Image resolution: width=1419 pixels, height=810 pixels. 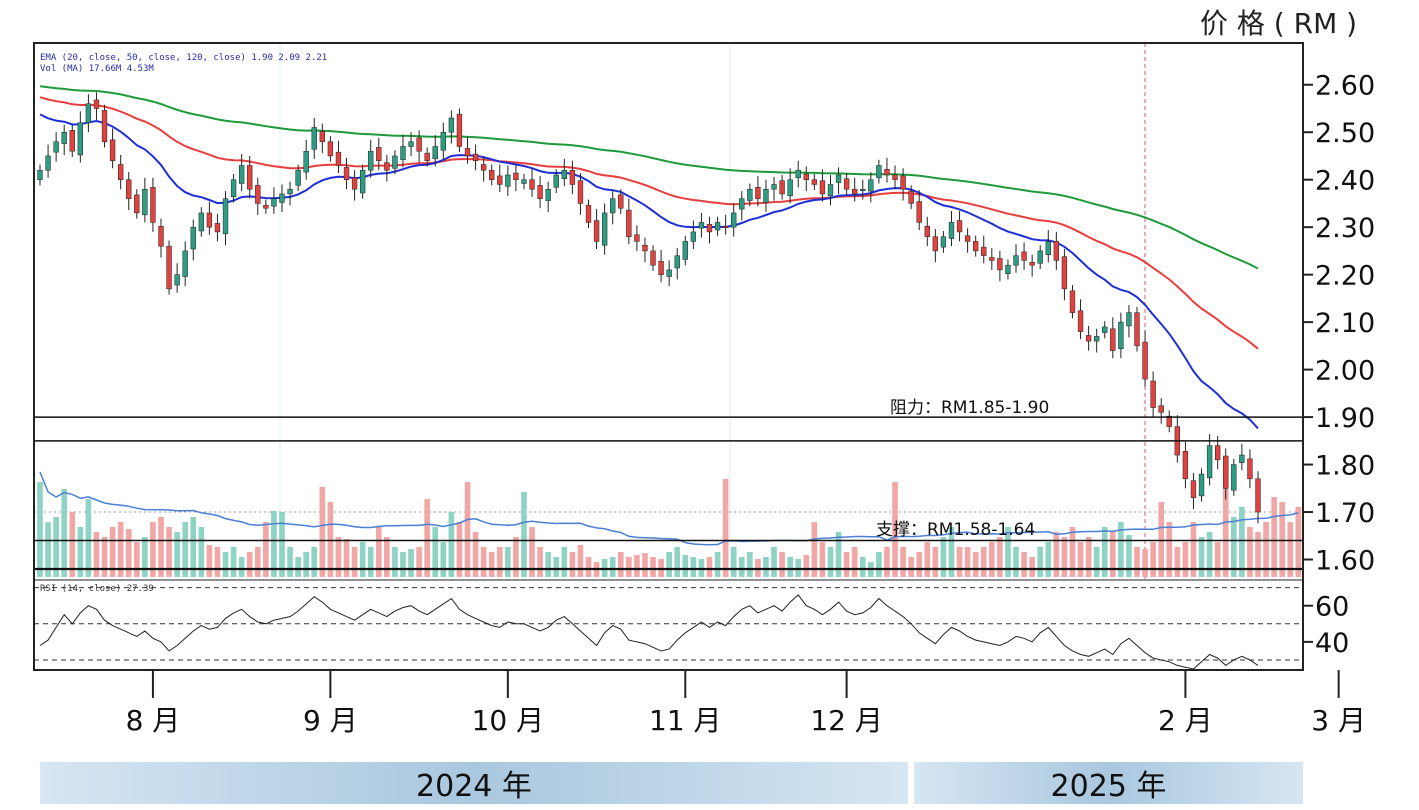 What do you see at coordinates (1345, 371) in the screenshot?
I see `y-tick-label: 2.00` at bounding box center [1345, 371].